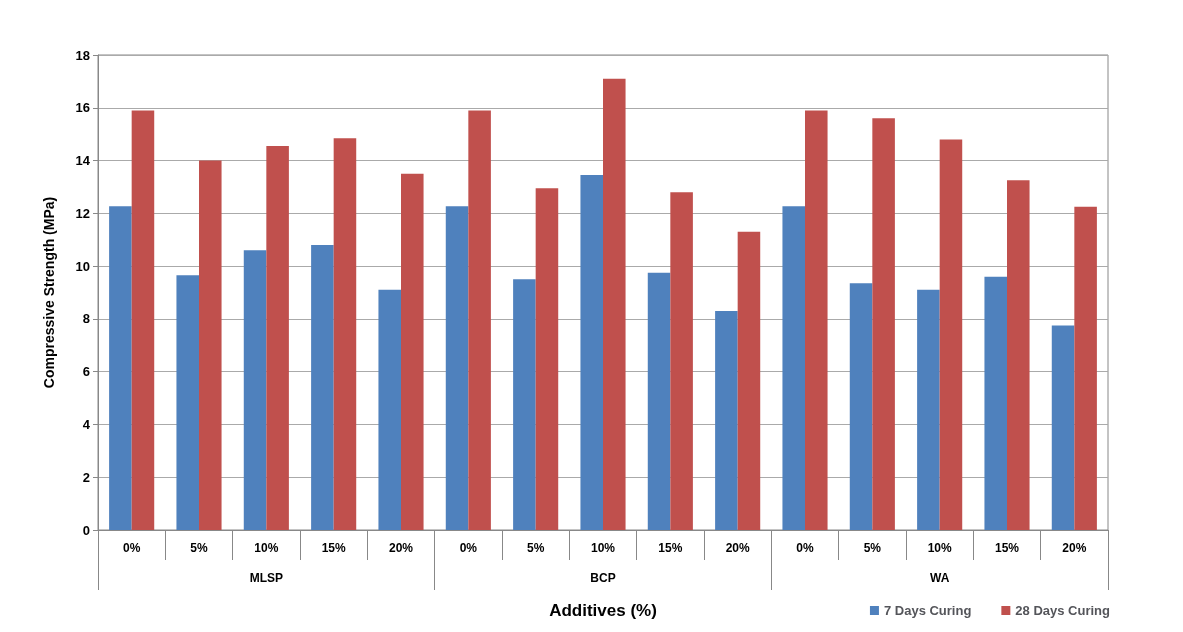  I want to click on text: MLSP, so click(266, 578).